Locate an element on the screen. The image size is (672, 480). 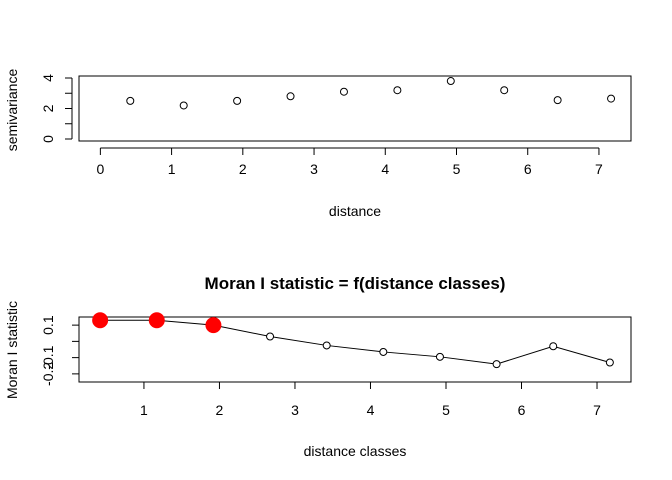
chart-title: Moran I statistic = f(distance classes) is located at coordinates (355, 283).